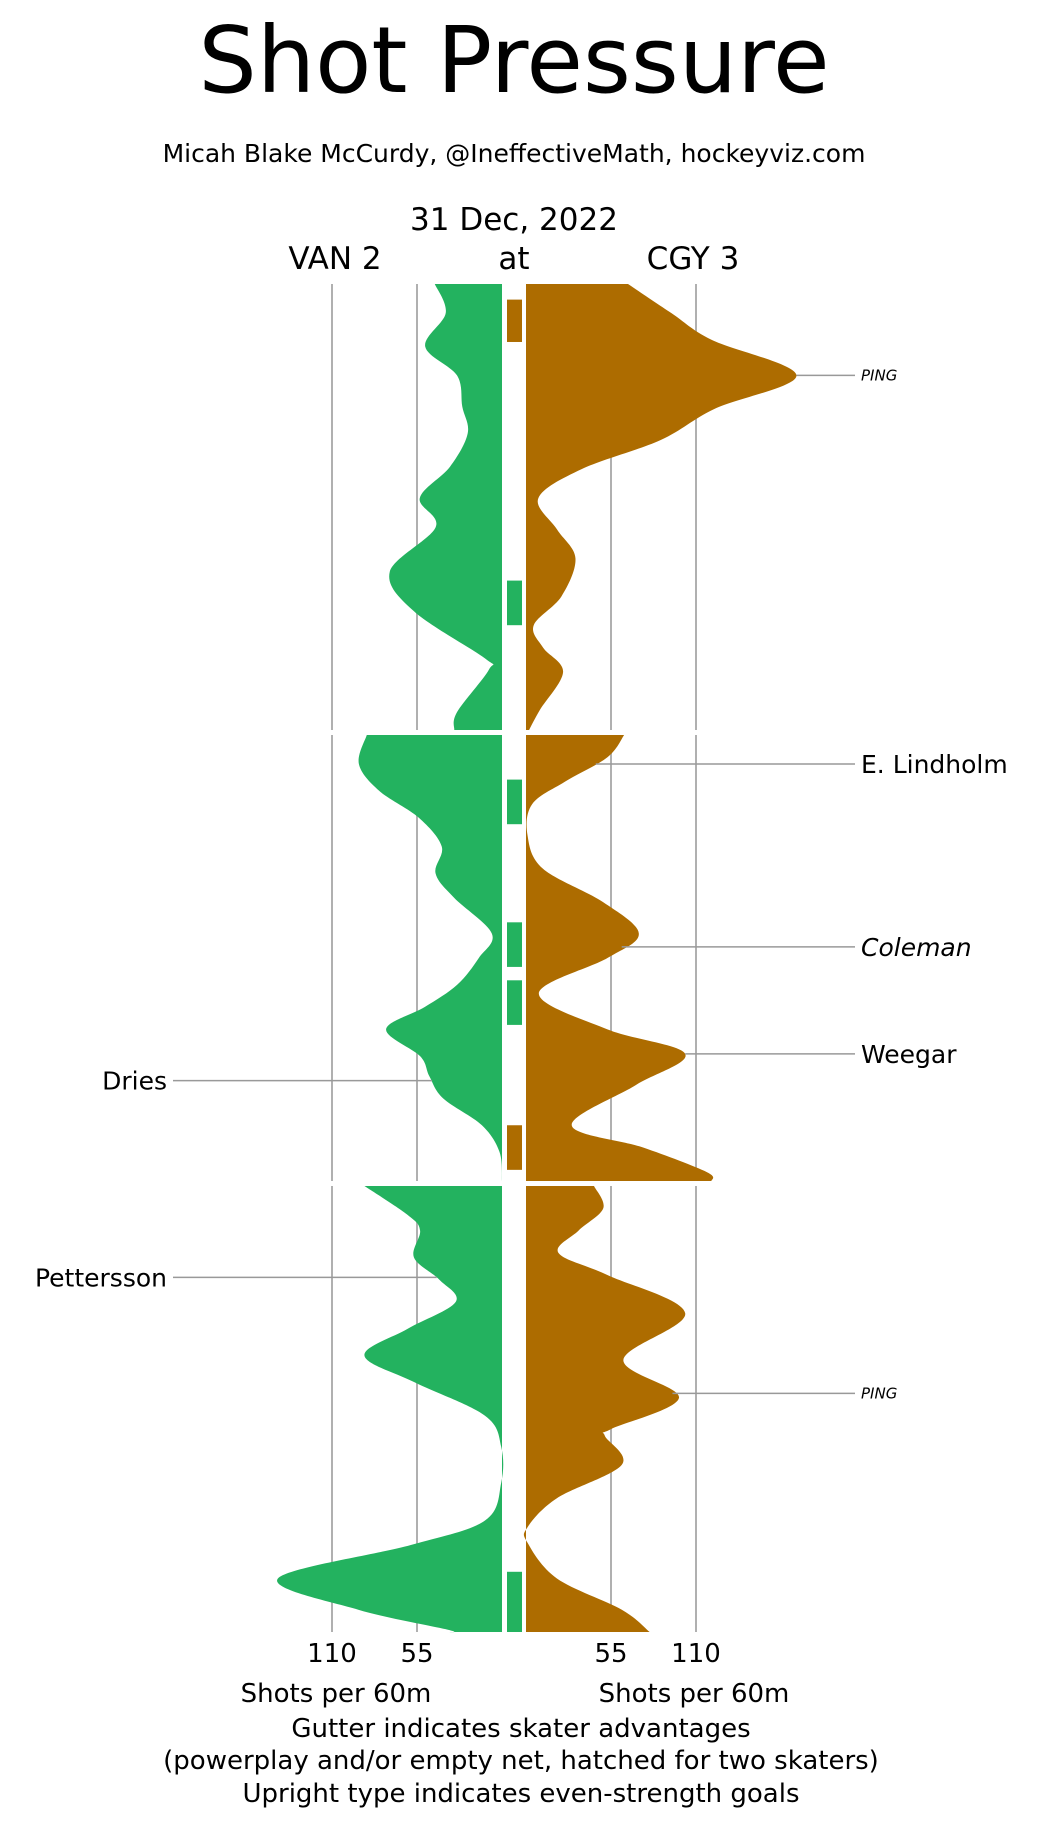 The image size is (1043, 1827). Describe the element at coordinates (101, 1277) in the screenshot. I see `annotation-label-pettersson: Pettersson` at that location.